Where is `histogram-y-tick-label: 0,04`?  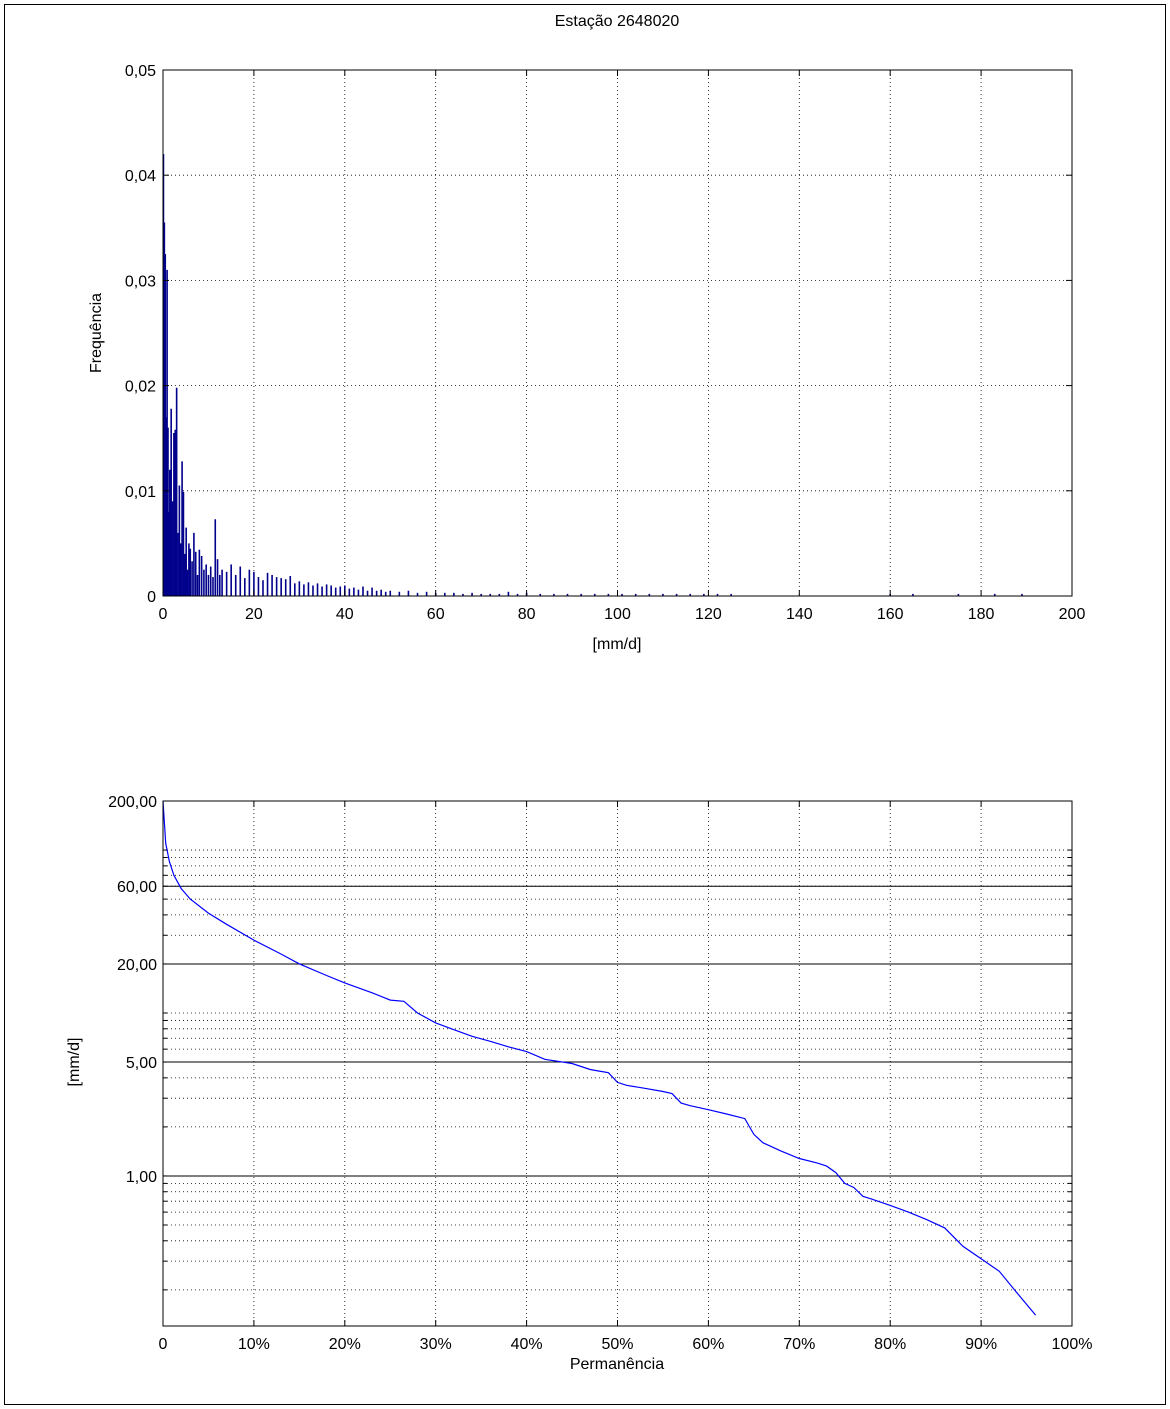 histogram-y-tick-label: 0,04 is located at coordinates (140, 176).